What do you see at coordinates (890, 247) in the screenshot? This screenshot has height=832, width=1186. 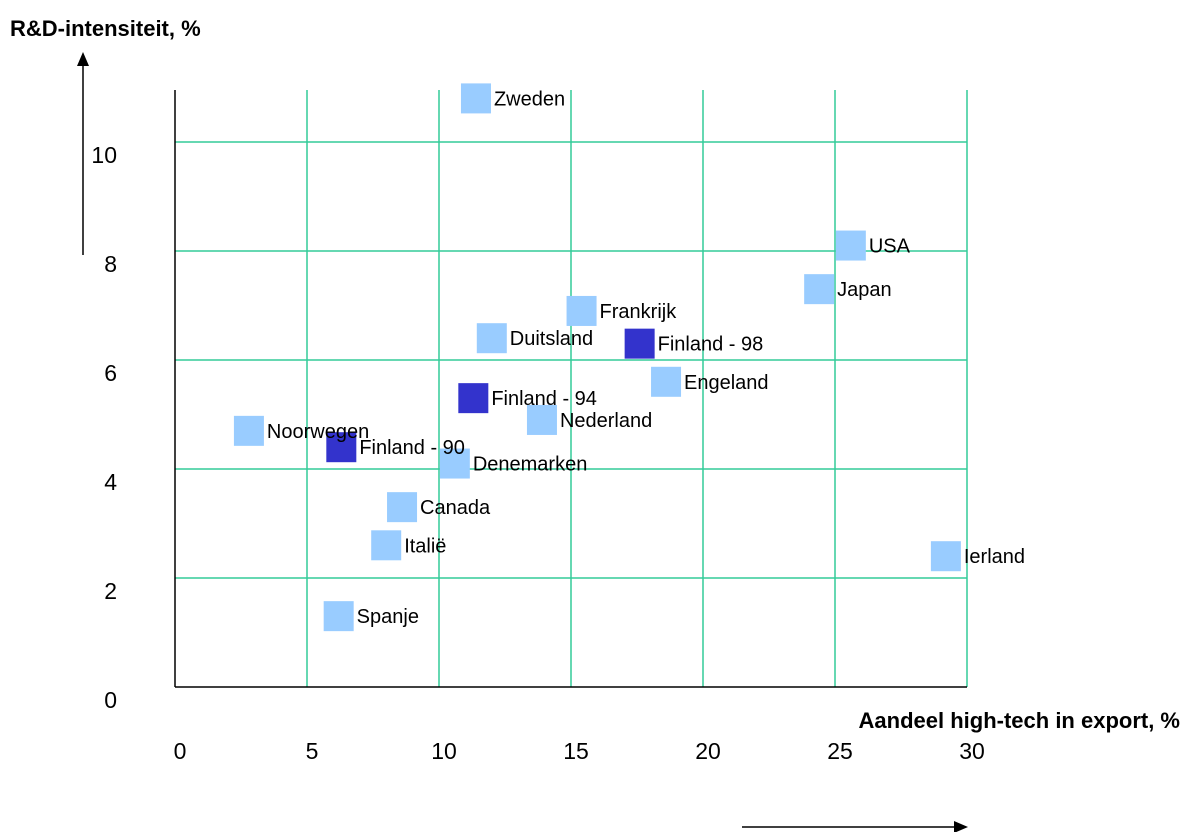 I see `point-label: USA` at bounding box center [890, 247].